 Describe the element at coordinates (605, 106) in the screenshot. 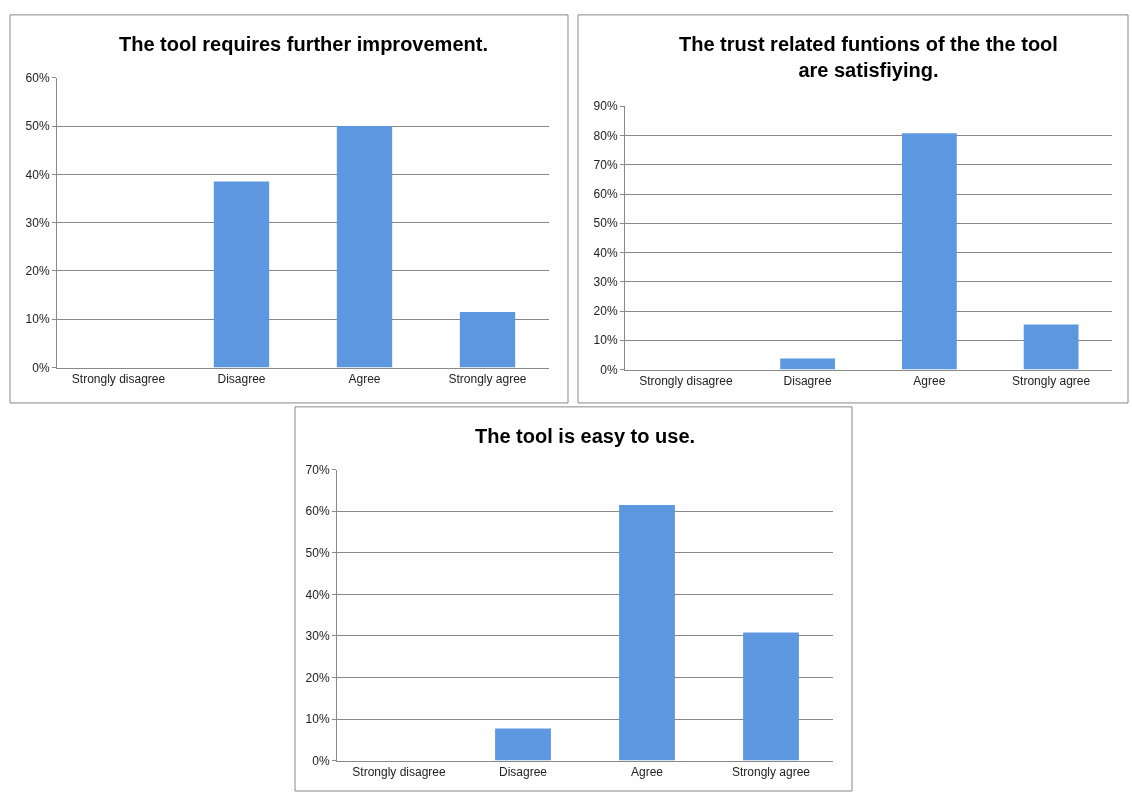

I see `y-tick-label: 90%` at that location.